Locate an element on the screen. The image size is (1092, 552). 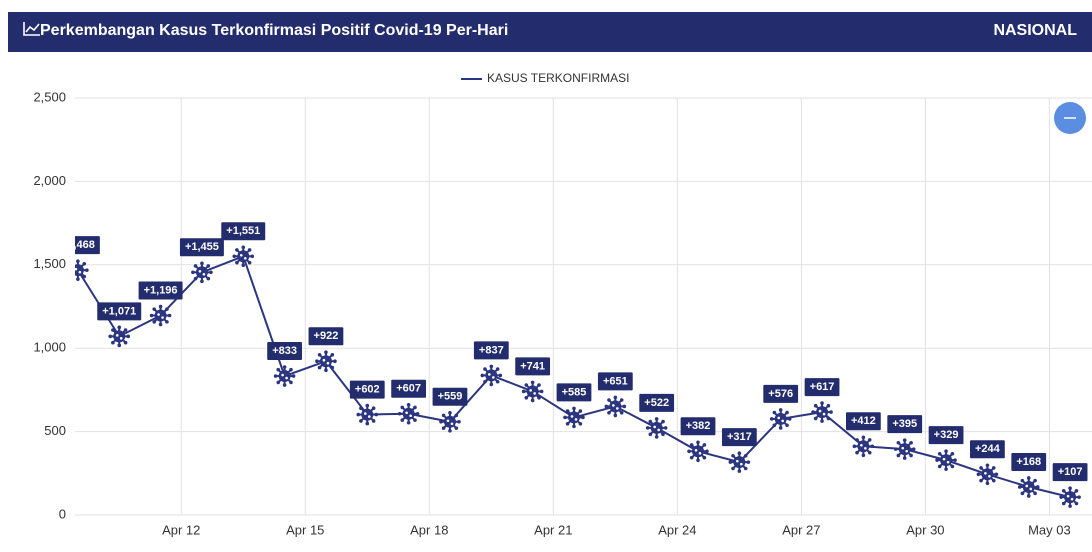
value-label-text: +1,455 is located at coordinates (202, 247).